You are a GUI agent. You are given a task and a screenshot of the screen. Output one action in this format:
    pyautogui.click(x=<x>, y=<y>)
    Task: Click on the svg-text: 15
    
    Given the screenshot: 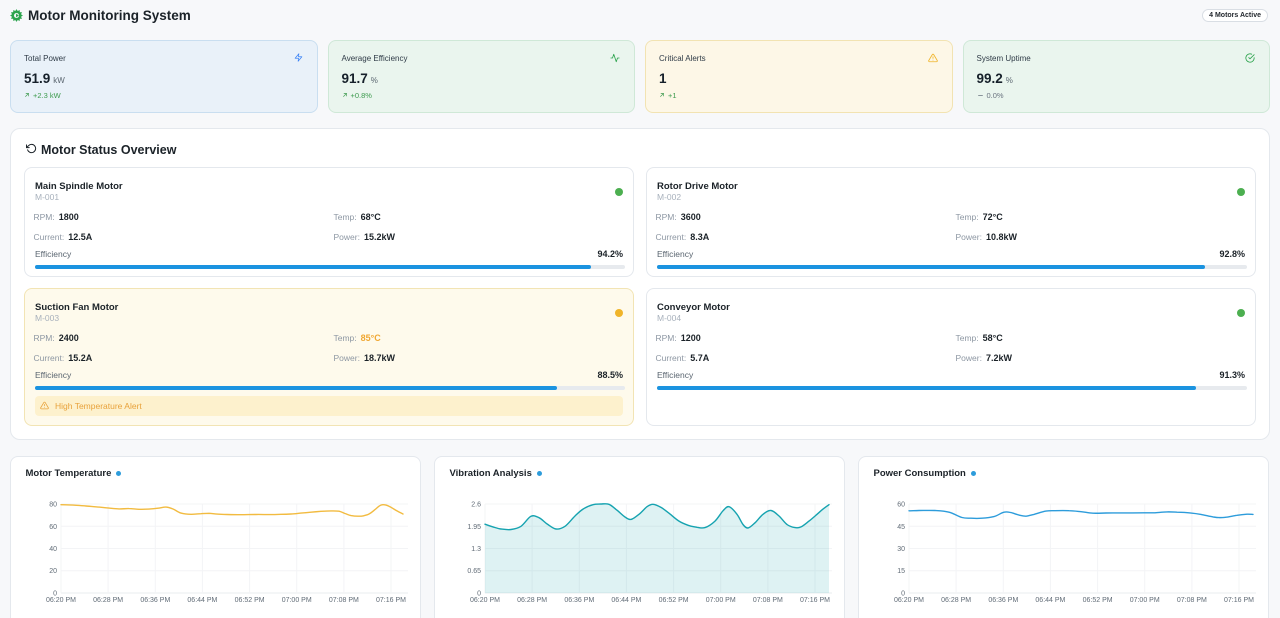 What is the action you would take?
    pyautogui.click(x=901, y=571)
    